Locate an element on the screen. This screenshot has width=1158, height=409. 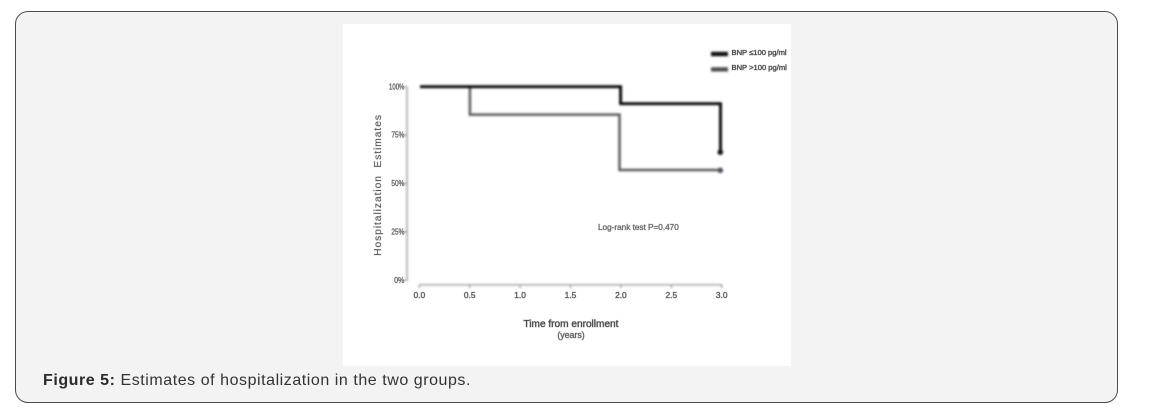
svg-text: BNP ≤100 pg/ml is located at coordinates (759, 52).